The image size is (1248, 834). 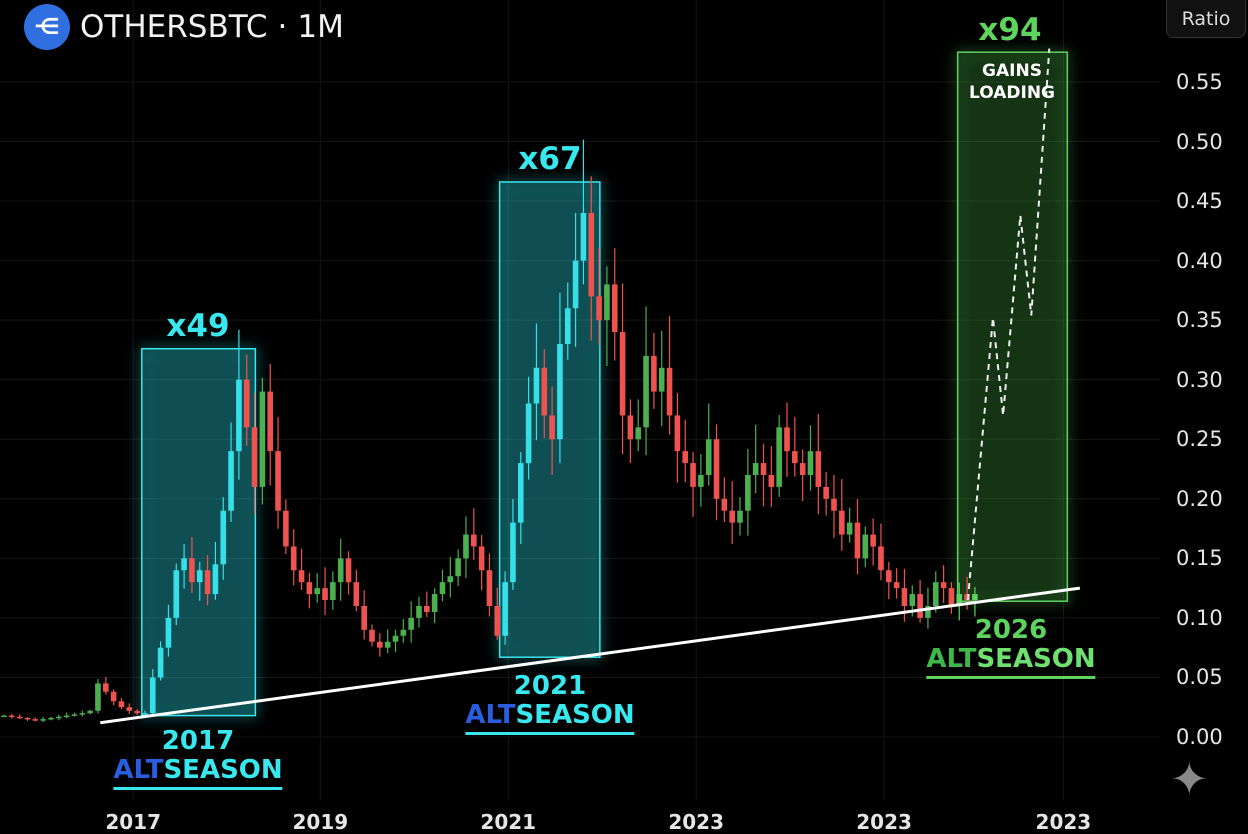 What do you see at coordinates (133, 822) in the screenshot?
I see `x-tick-label: 2017` at bounding box center [133, 822].